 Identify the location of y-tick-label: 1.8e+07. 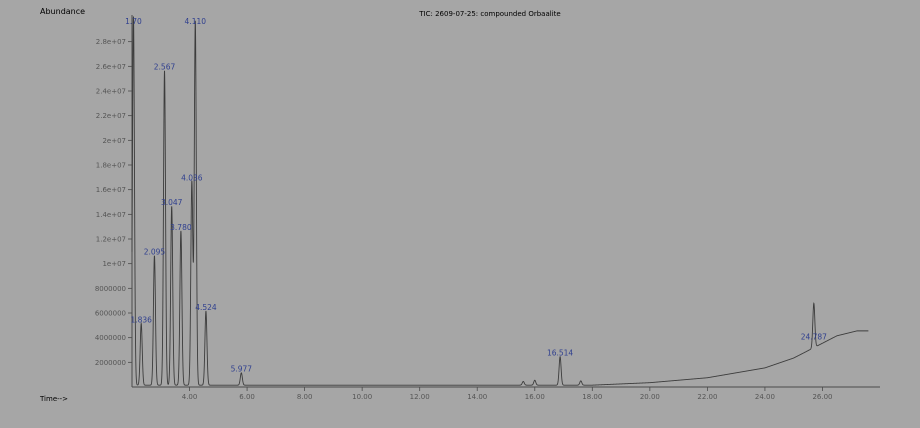
(111, 166).